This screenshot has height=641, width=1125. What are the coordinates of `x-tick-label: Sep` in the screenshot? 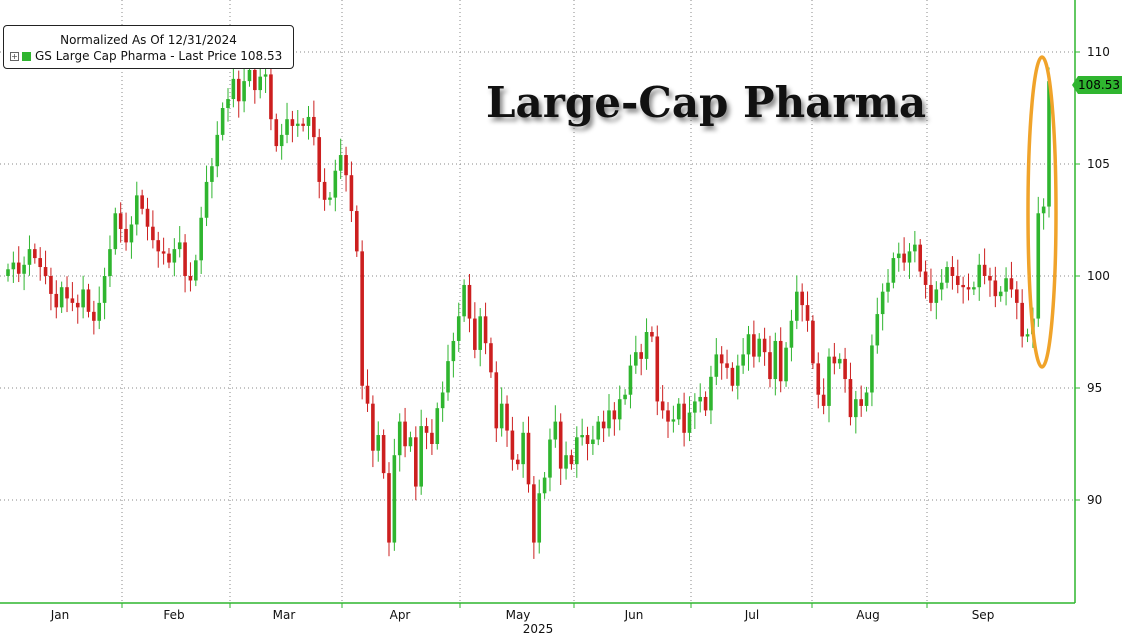 It's located at (983, 615).